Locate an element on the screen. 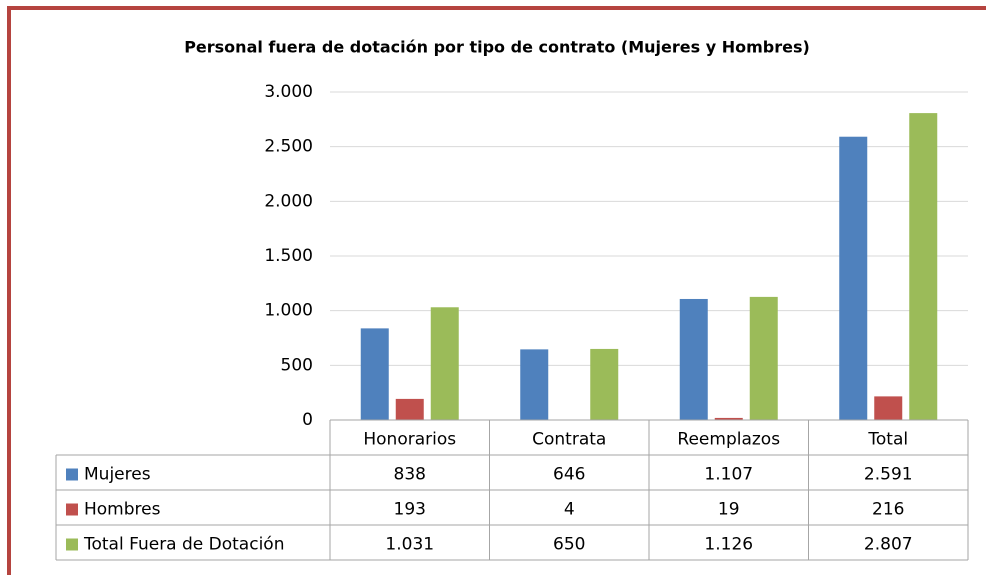  y-tick-label: 1.000 is located at coordinates (288, 311).